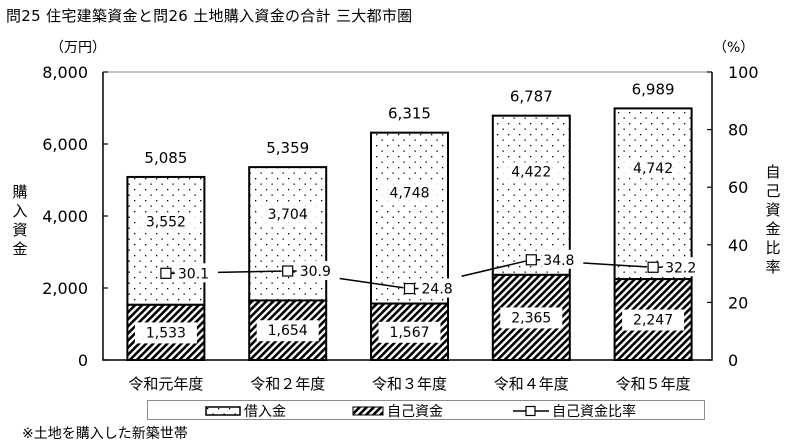  I want to click on ratio-value-label: 30.1, so click(193, 274).